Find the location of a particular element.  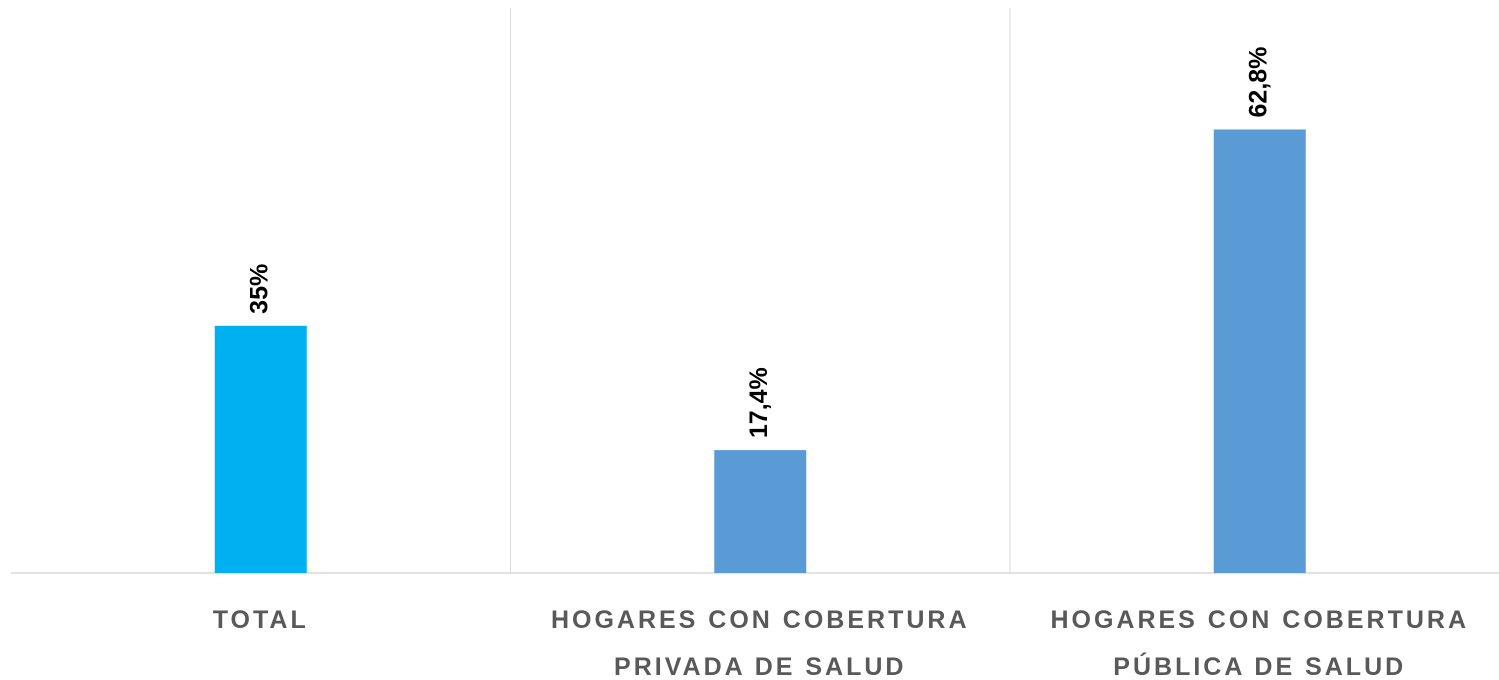

data-label: 17,4% is located at coordinates (759, 402).